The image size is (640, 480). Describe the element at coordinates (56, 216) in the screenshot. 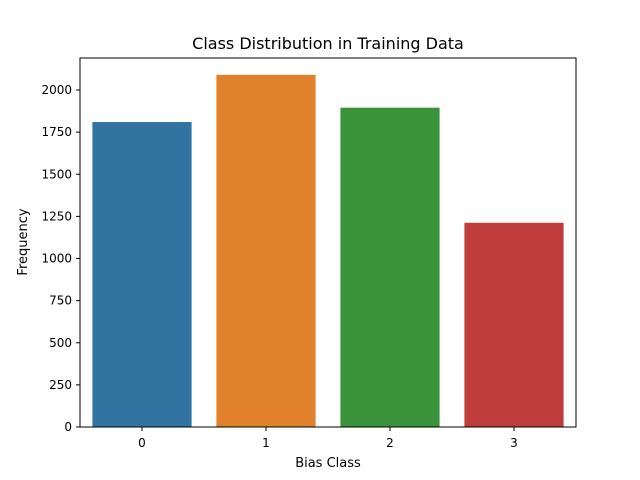

I see `y-tick-label: 1250` at that location.